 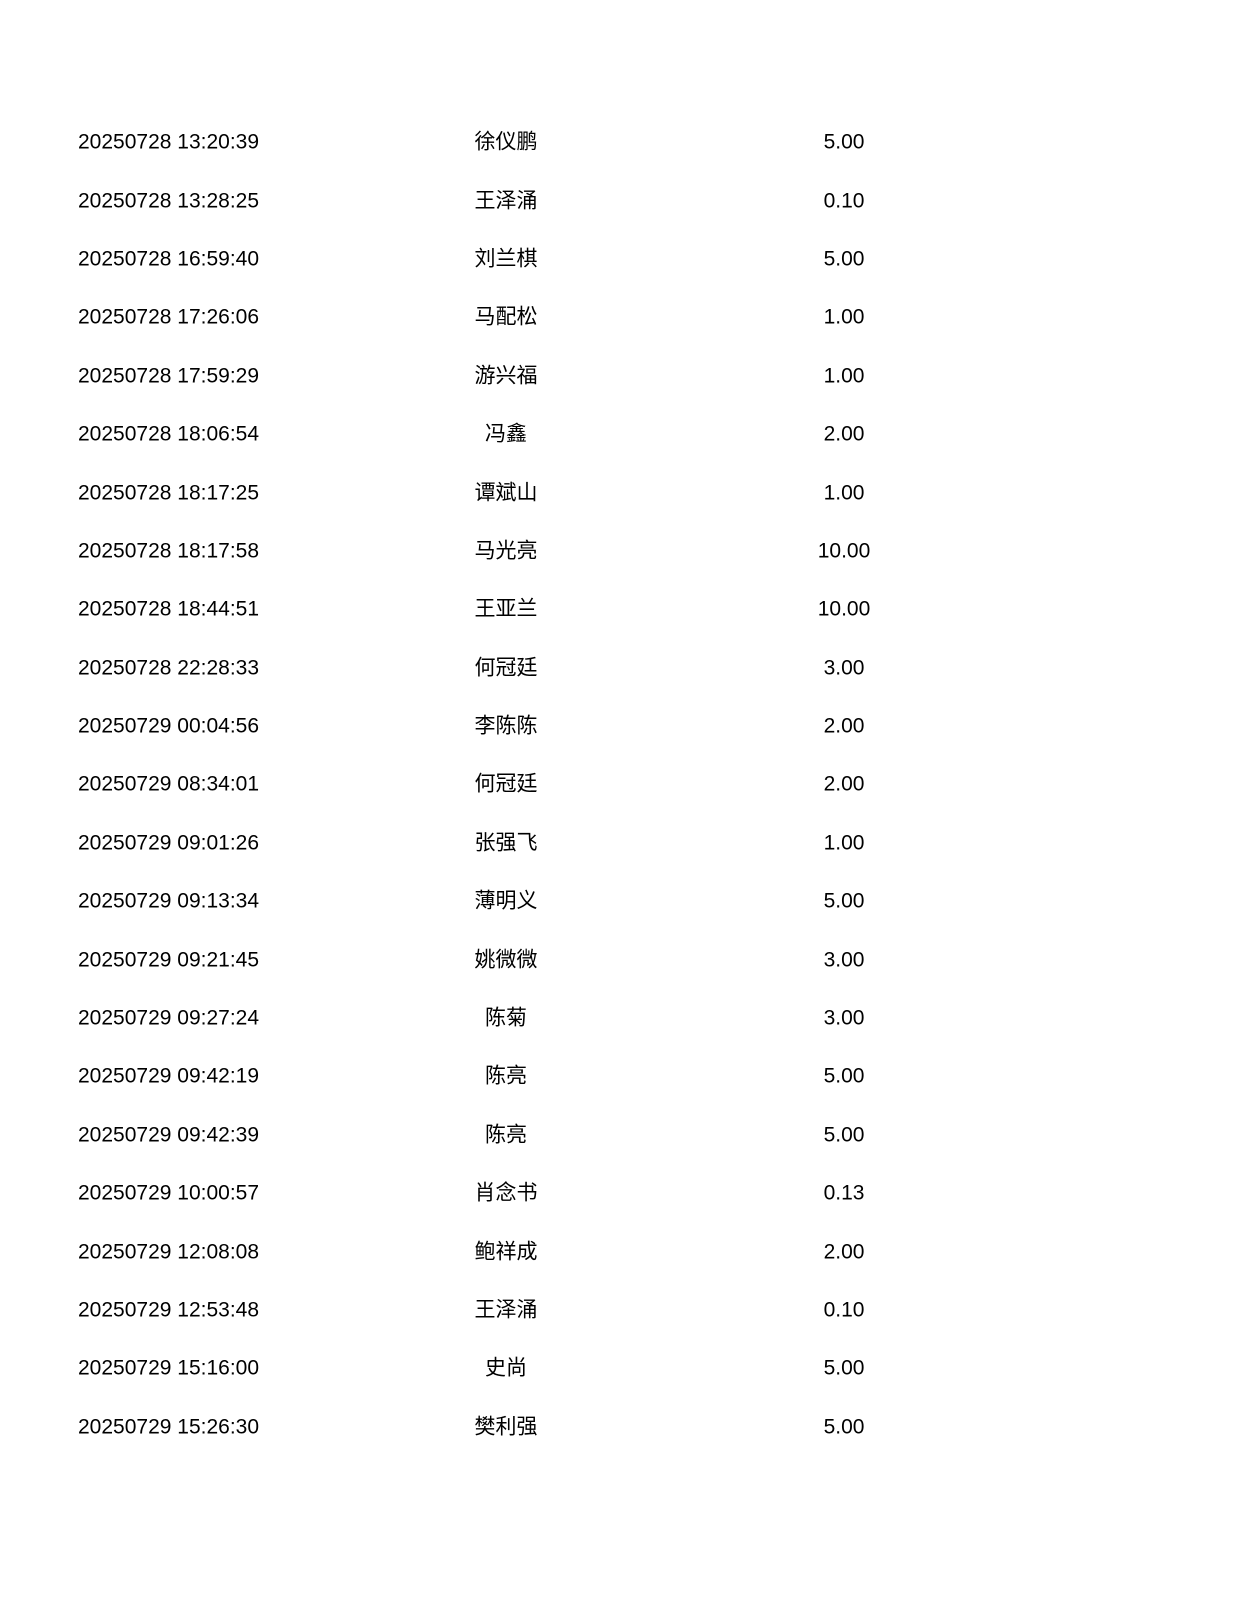 I want to click on transaction-amount: 0.13, so click(x=844, y=1193).